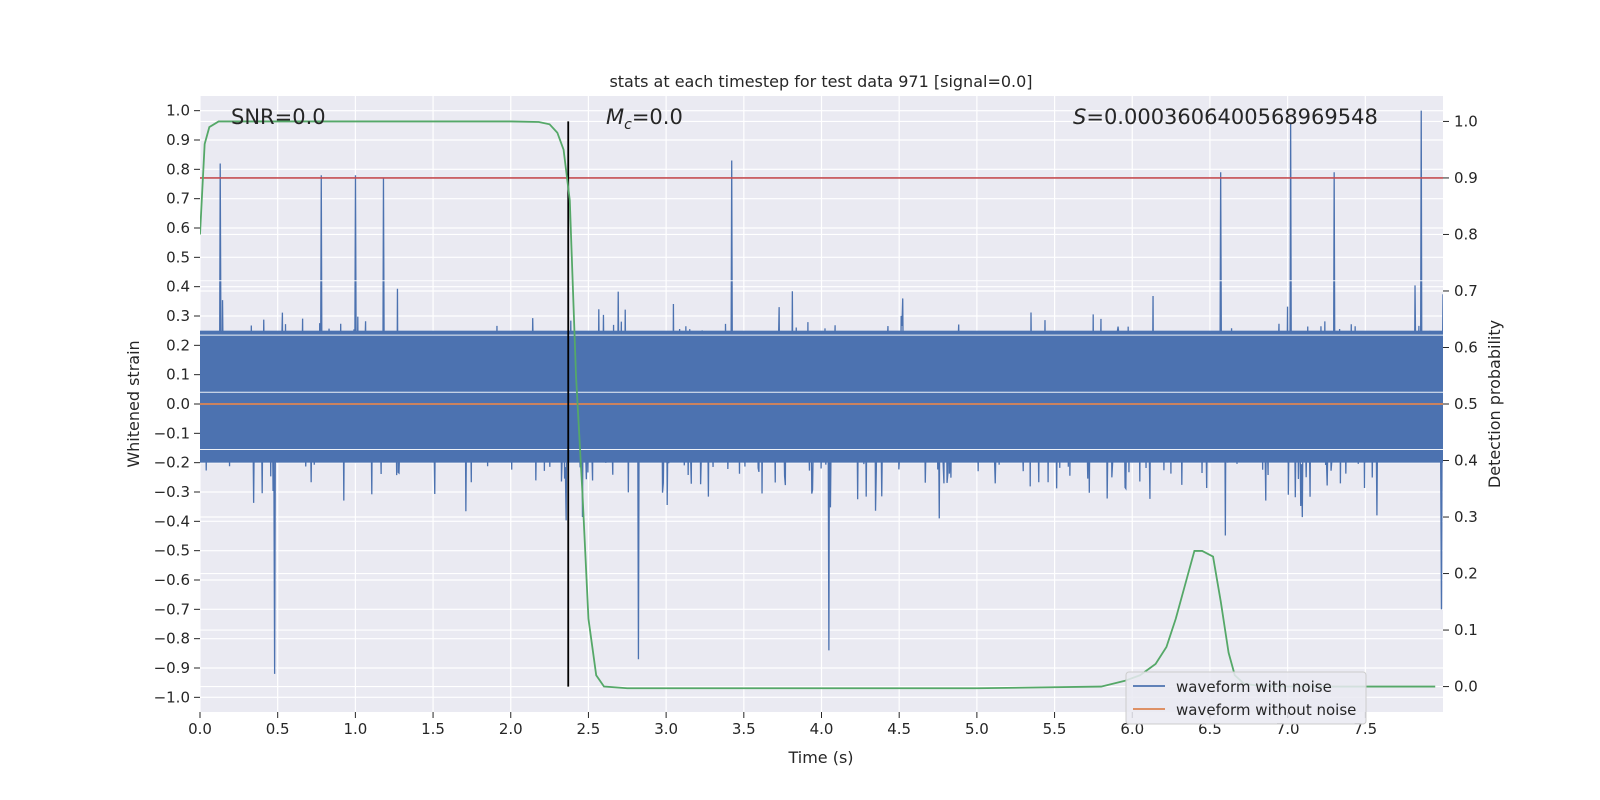 The width and height of the screenshot is (1600, 800). I want to click on y2-tick-label: 0.1, so click(1466, 630).